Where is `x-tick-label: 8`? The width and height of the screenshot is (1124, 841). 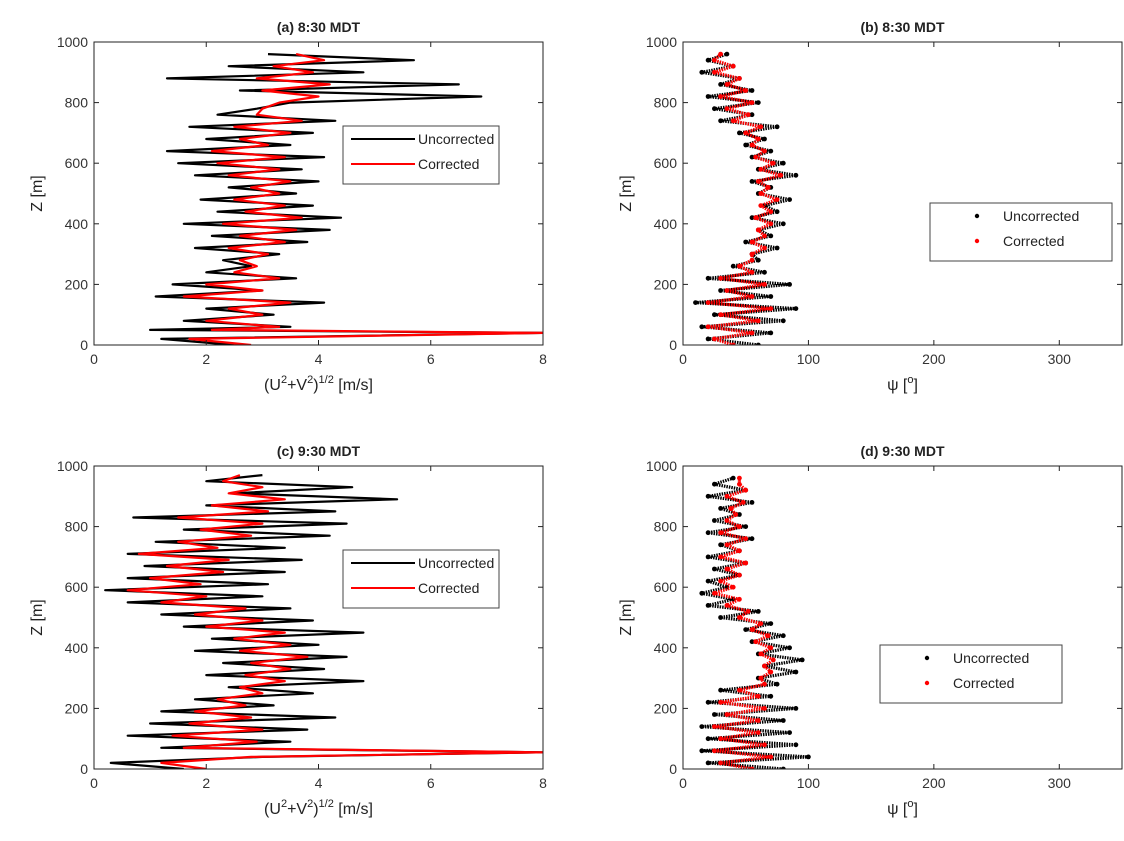
x-tick-label: 8 is located at coordinates (543, 783).